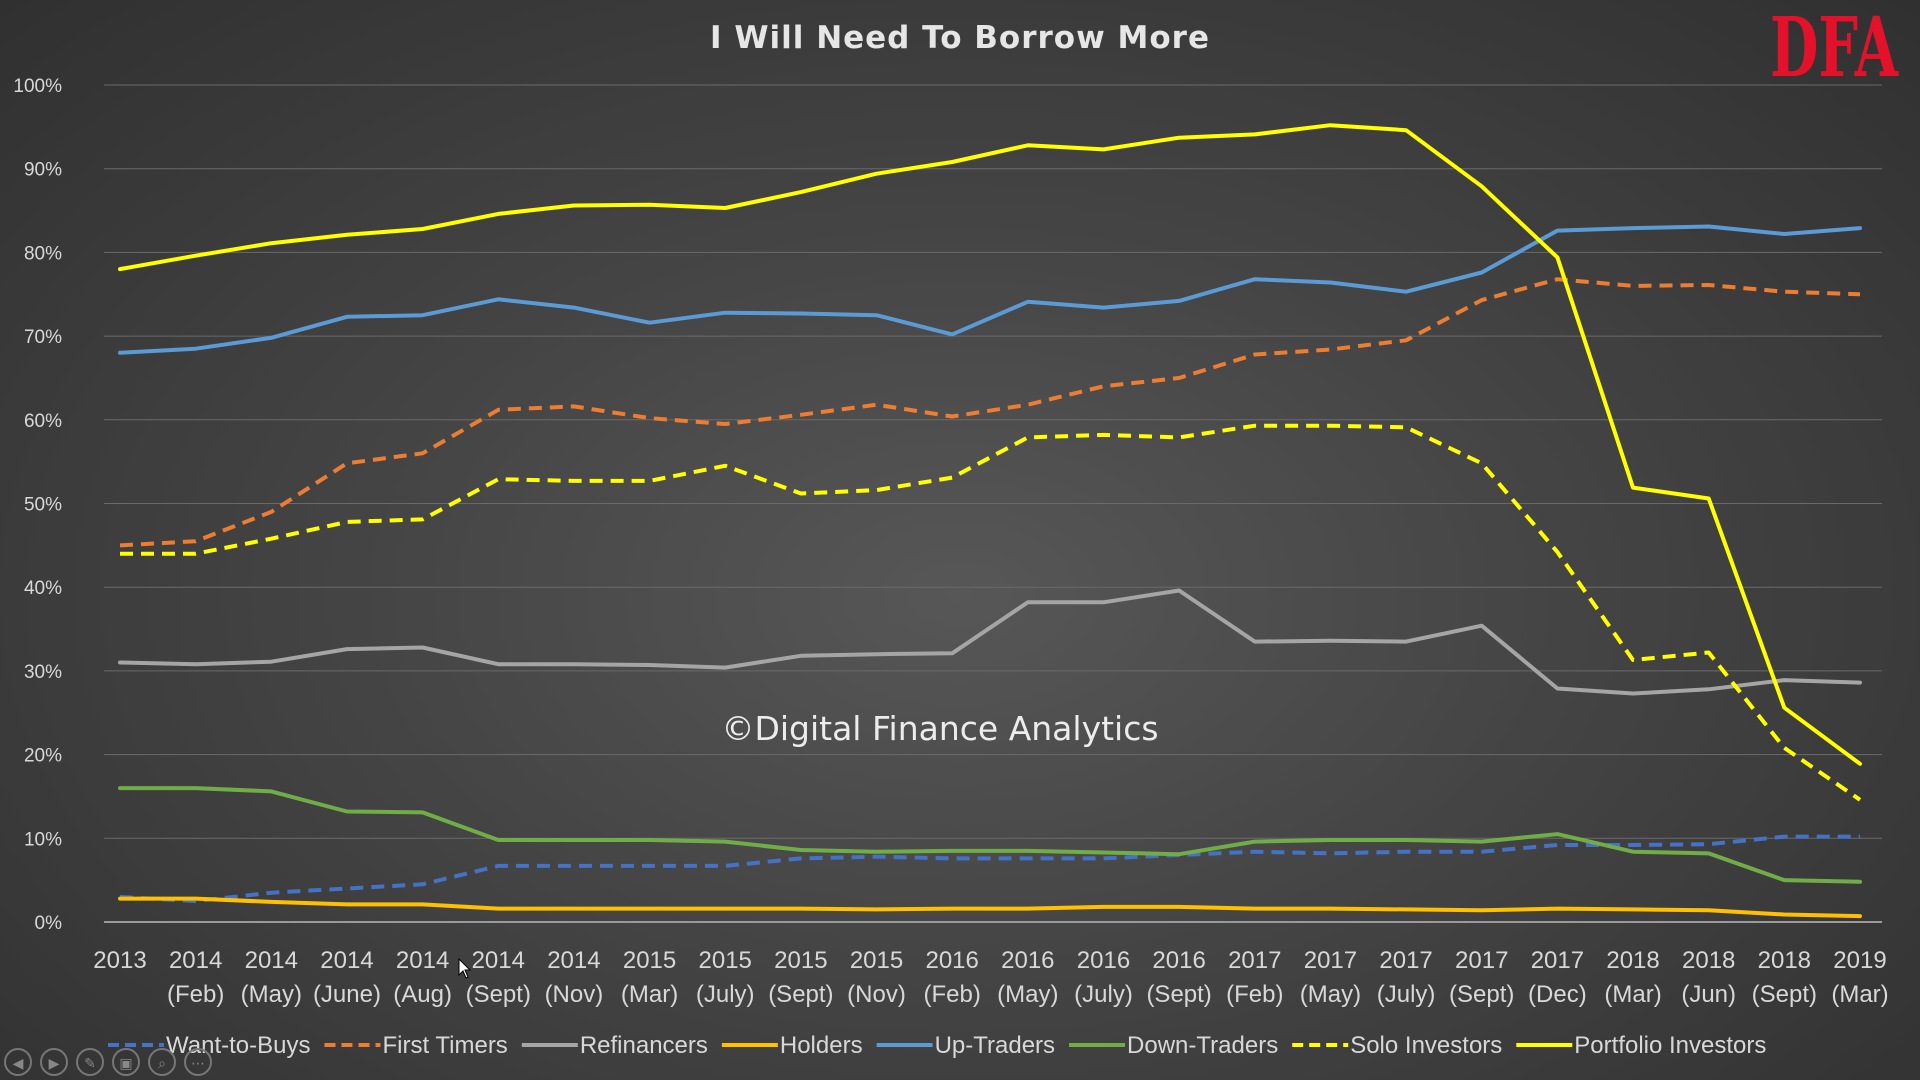 The height and width of the screenshot is (1080, 1920). I want to click on legend-label-portfolio-investors: Portfolio Investors, so click(1670, 1045).